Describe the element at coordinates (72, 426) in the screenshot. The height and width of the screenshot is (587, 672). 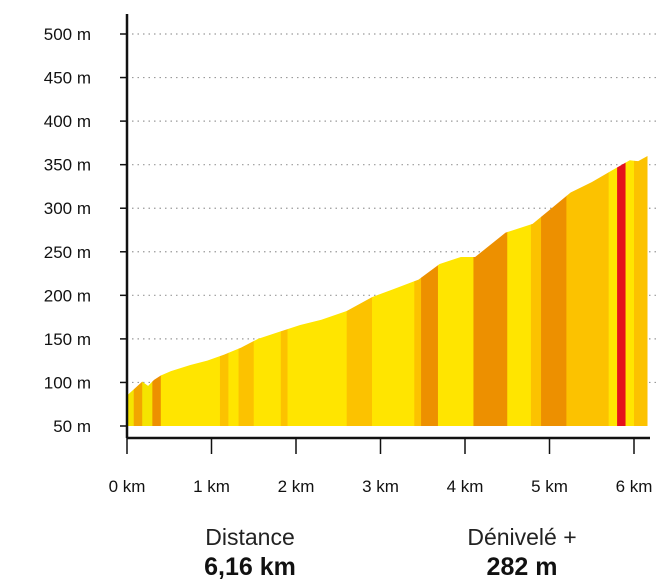
I see `y-tick-label-50: 50 m` at that location.